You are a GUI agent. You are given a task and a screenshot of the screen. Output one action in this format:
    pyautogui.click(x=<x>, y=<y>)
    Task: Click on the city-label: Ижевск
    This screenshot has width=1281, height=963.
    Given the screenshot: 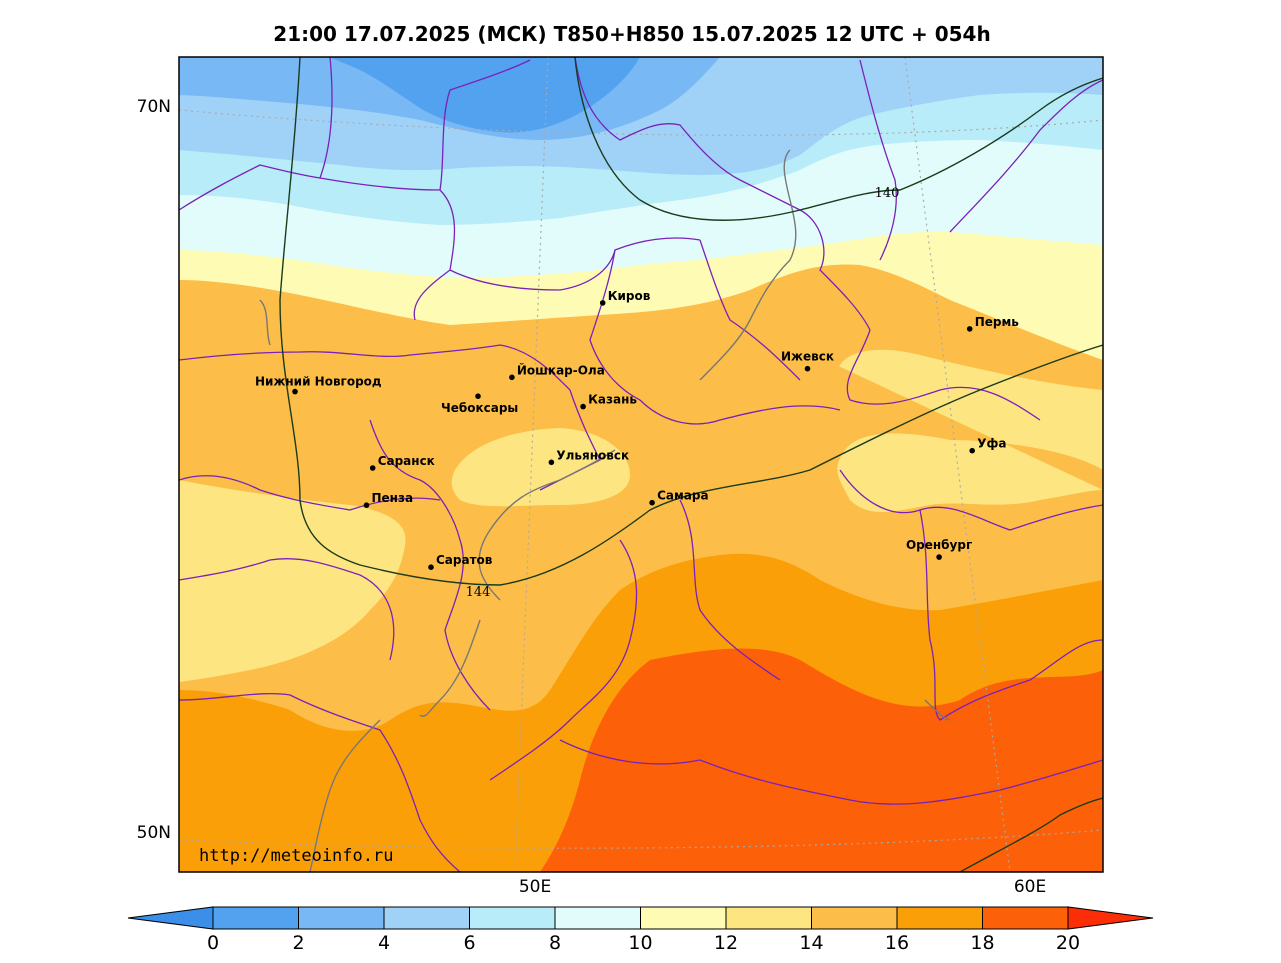 What is the action you would take?
    pyautogui.click(x=807, y=357)
    